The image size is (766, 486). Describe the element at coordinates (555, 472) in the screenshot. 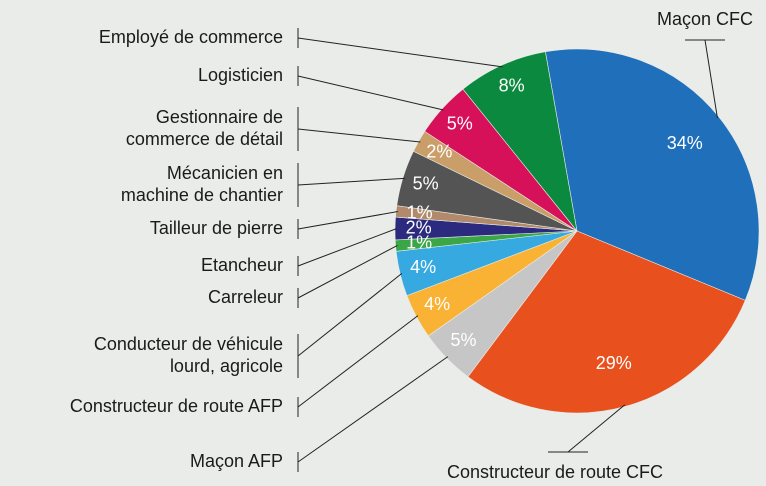

I see `category-label: Constructeur de route CFC` at that location.